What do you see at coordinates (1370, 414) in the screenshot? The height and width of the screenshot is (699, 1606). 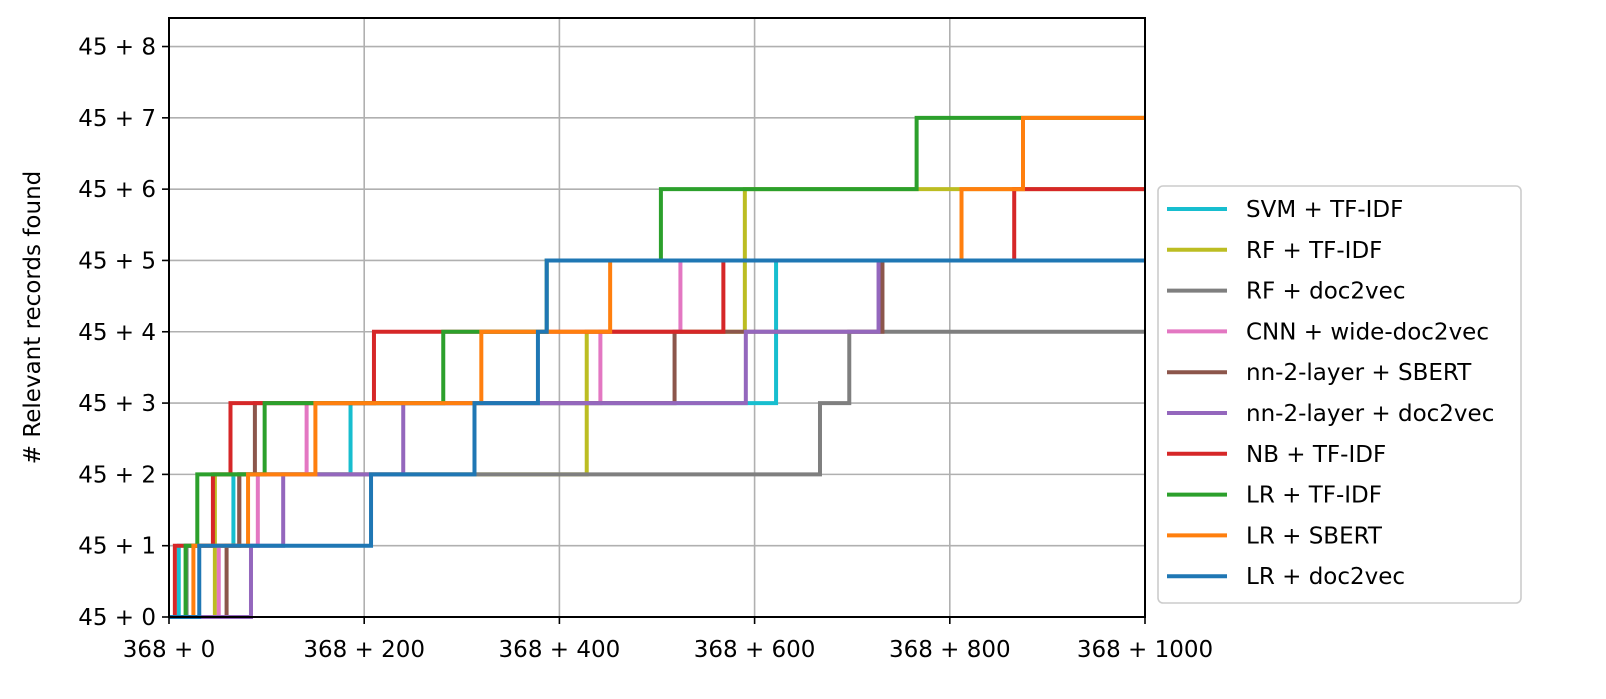 I see `legend-label: nn-2-layer + doc2vec` at bounding box center [1370, 414].